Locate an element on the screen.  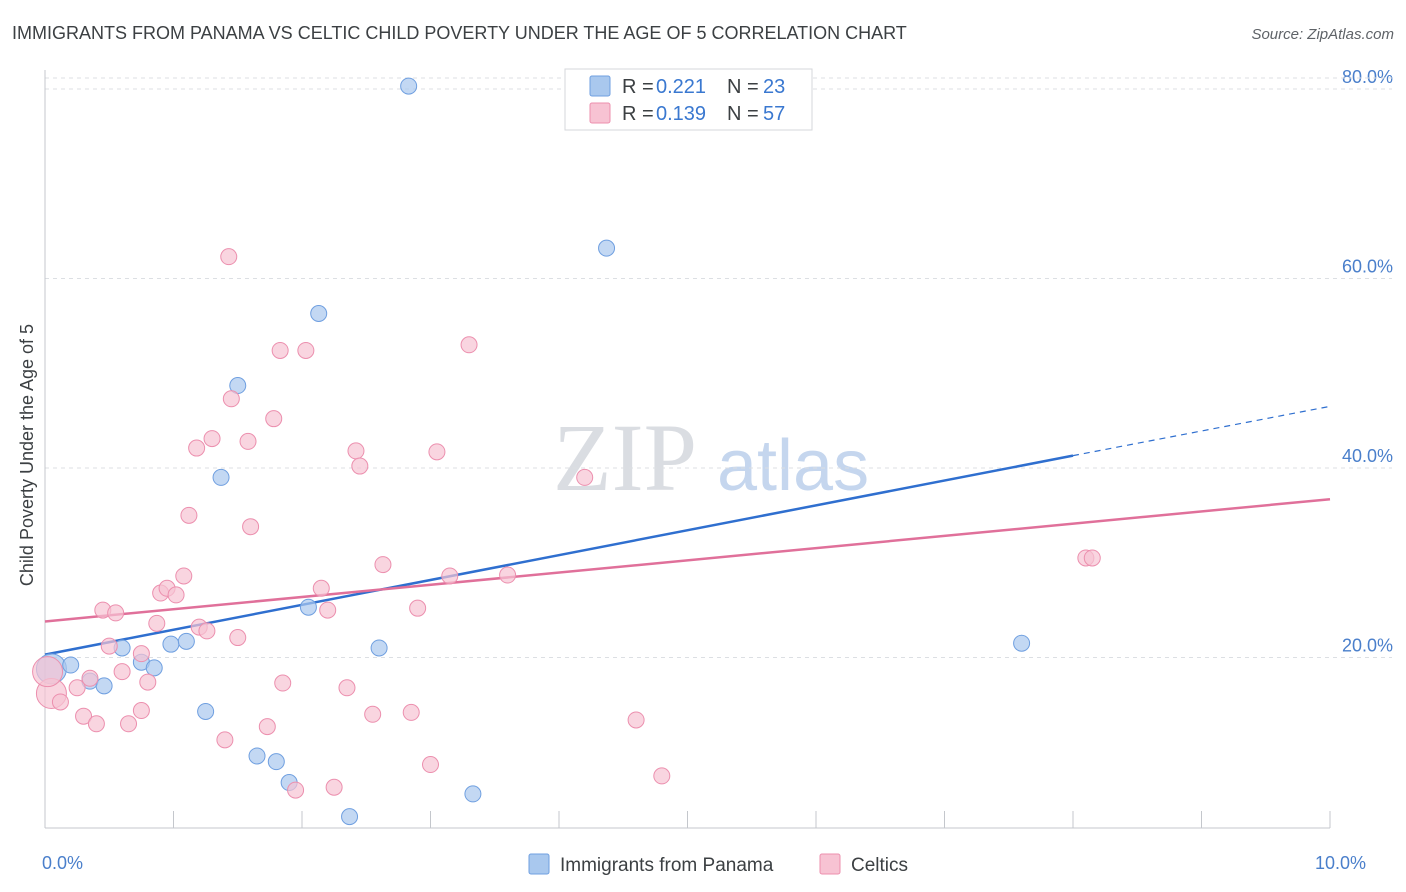
legend-swatch-celtics is located at coordinates (600, 113).